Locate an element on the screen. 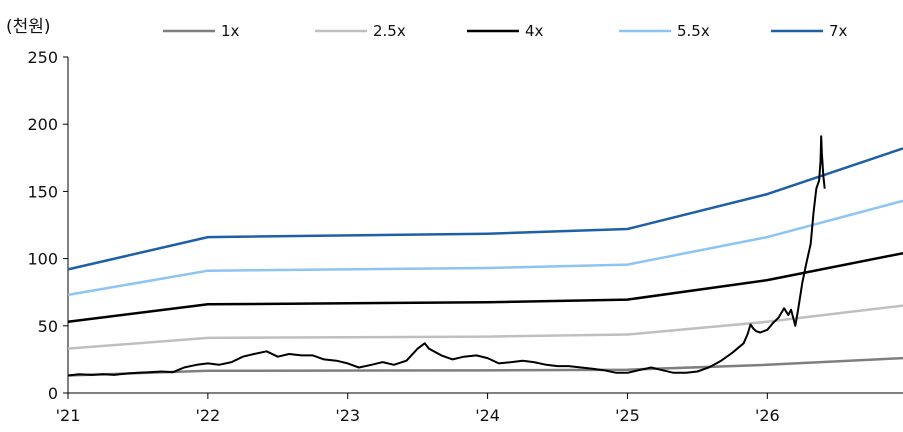 Image resolution: width=903 pixels, height=432 pixels. y-tick-label: 200 is located at coordinates (42, 124).